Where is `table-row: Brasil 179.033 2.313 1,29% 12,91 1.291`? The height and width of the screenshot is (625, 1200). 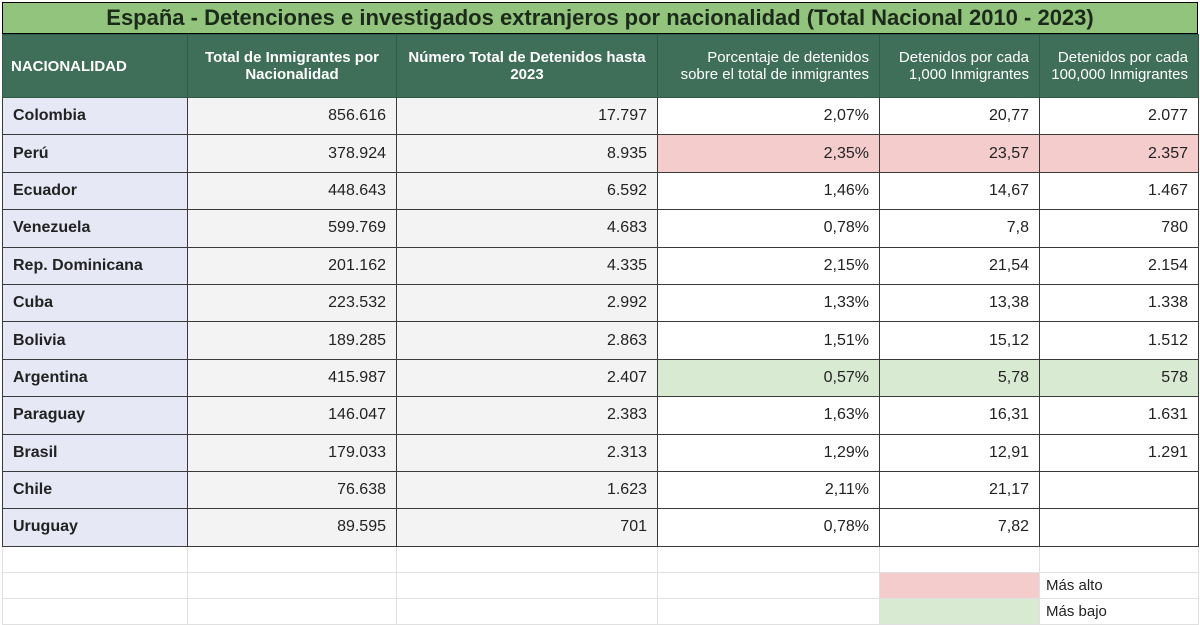
table-row: Brasil 179.033 2.313 1,29% 12,91 1.291 is located at coordinates (600, 452).